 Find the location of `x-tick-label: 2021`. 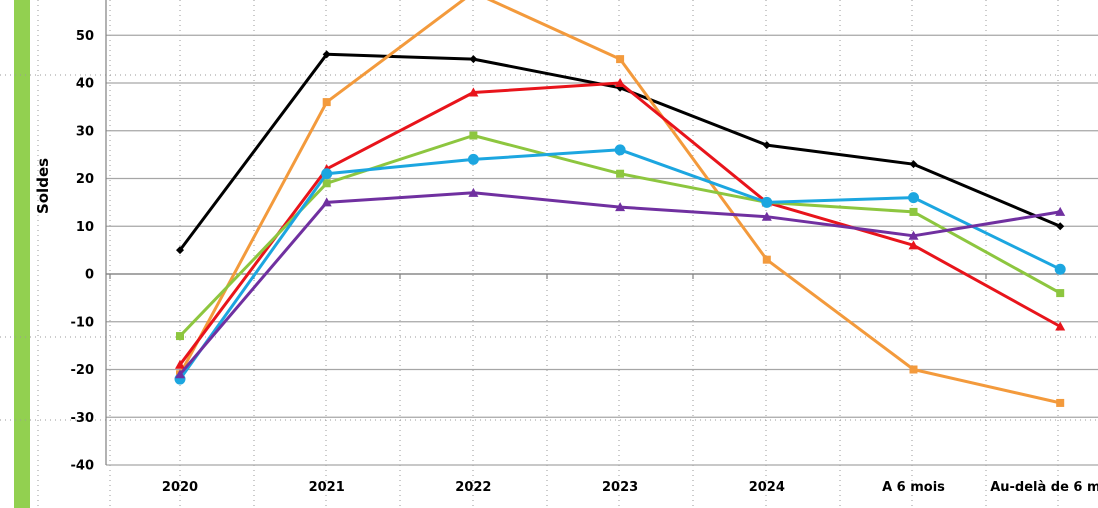

x-tick-label: 2021 is located at coordinates (327, 487).